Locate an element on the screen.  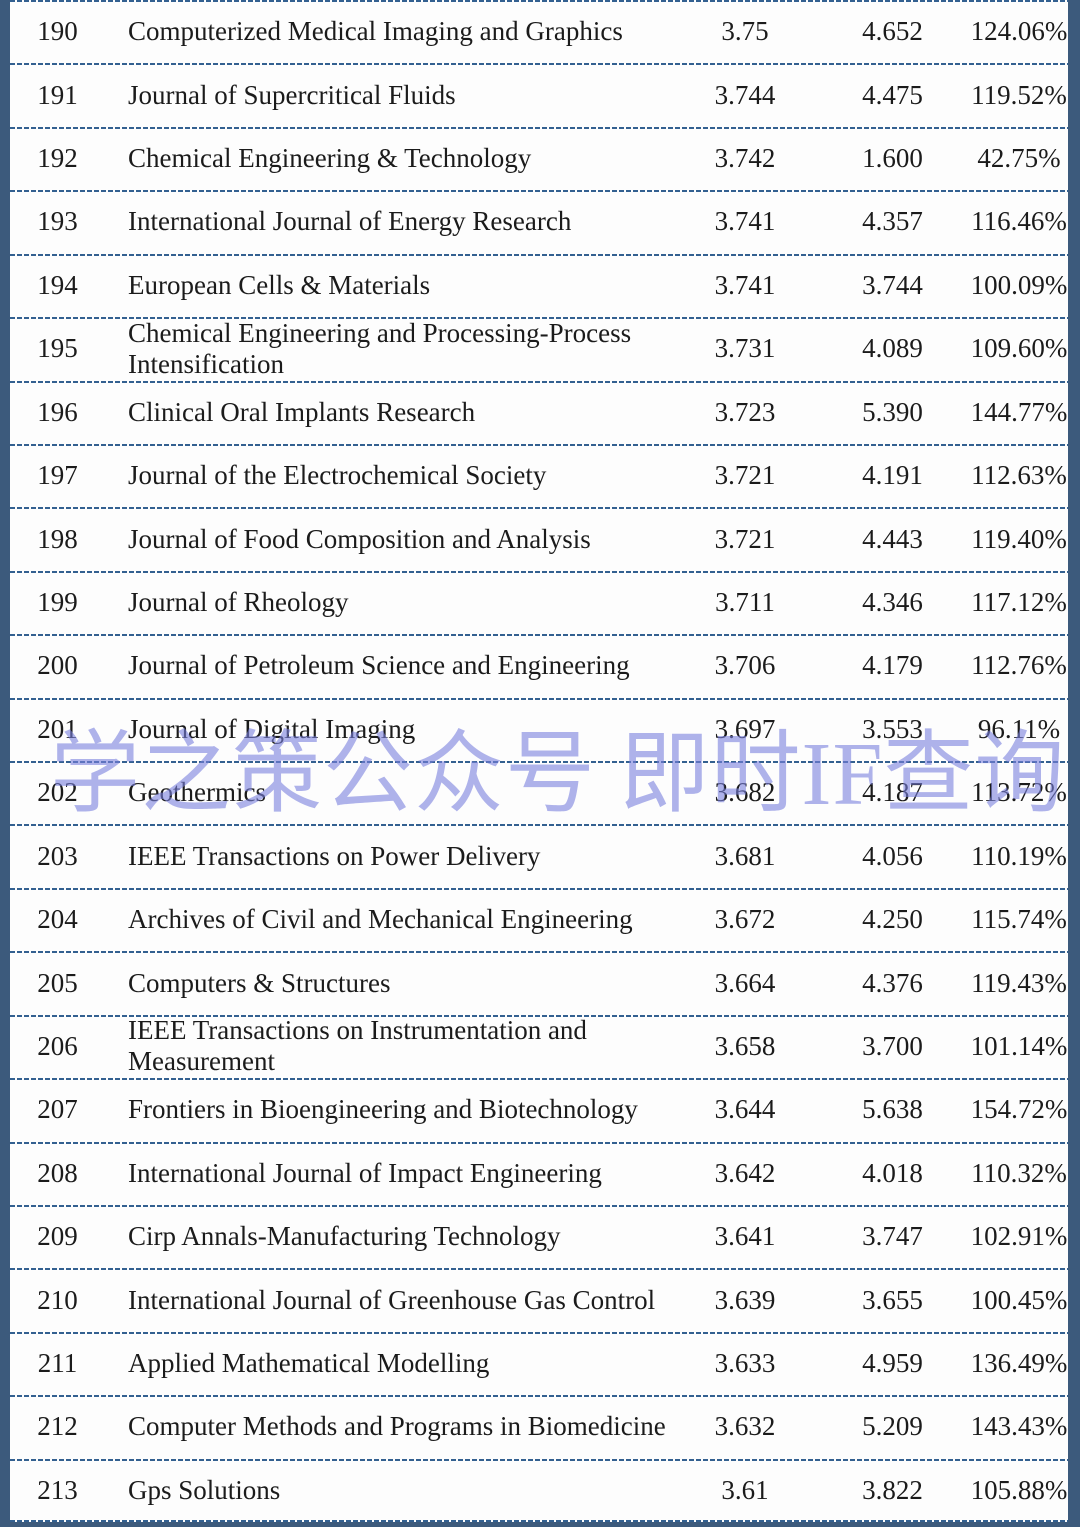
rank-cell: 209 is located at coordinates (57, 1236).